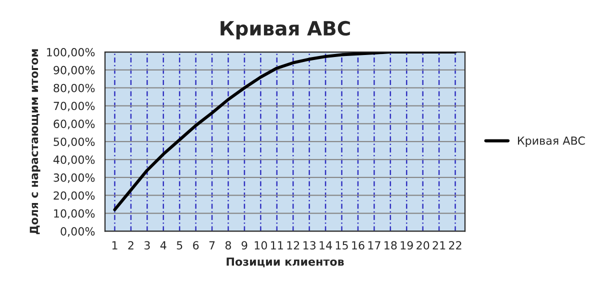  I want to click on y-tick-label: 30,00%, so click(74, 178).